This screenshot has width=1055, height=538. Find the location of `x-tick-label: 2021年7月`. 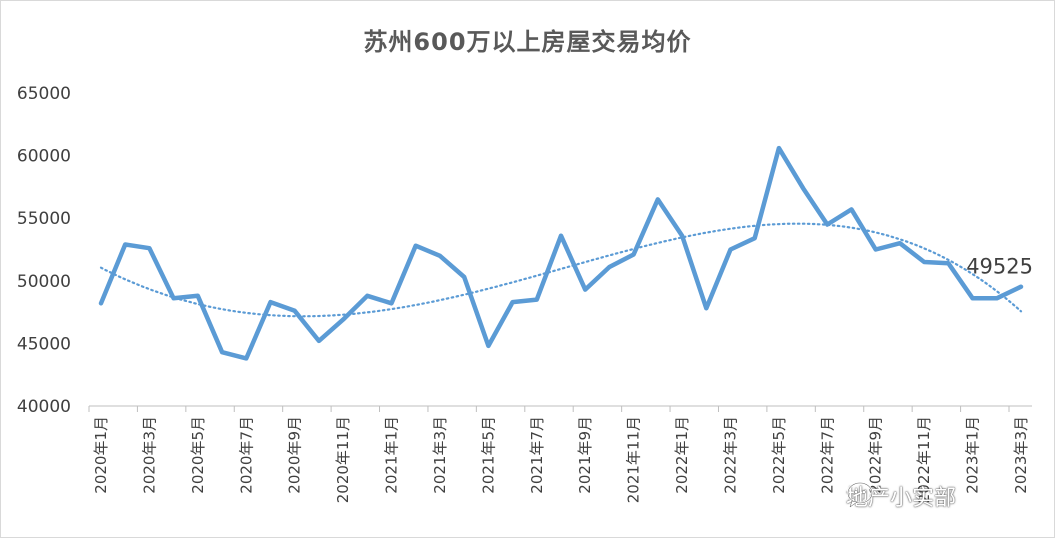

x-tick-label: 2021年7月 is located at coordinates (537, 455).